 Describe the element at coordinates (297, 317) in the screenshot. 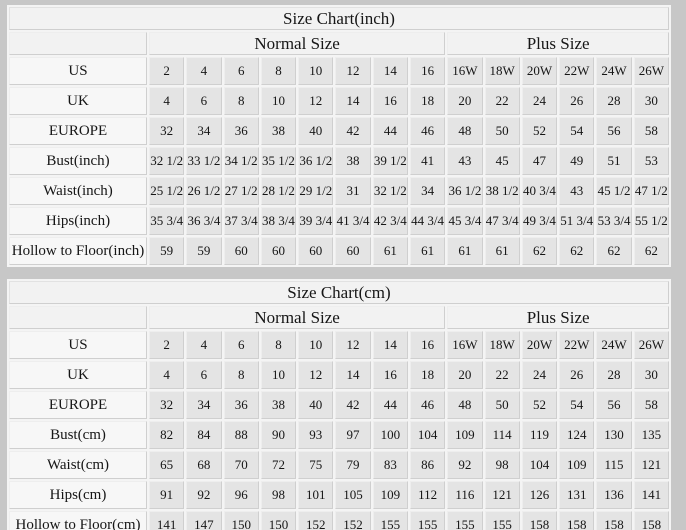

I see `column-group-header: Normal Size` at that location.